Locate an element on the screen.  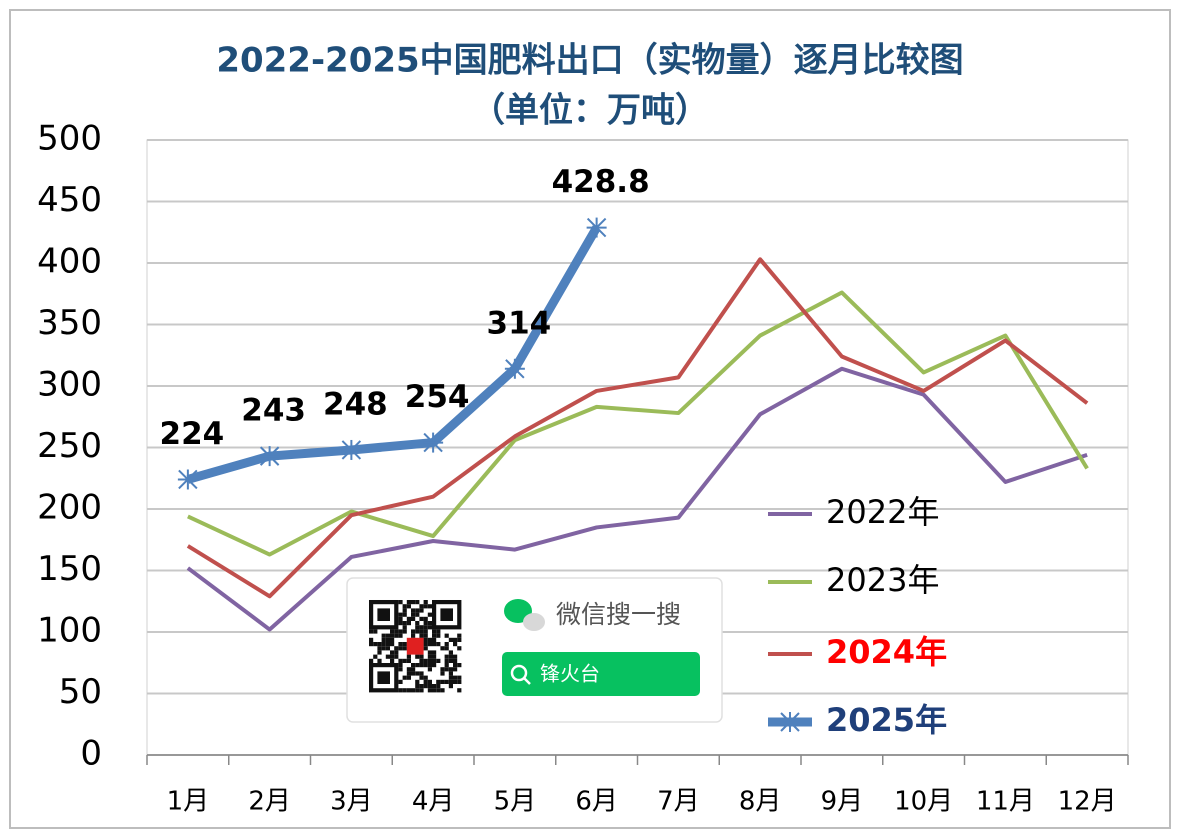
x-tick-label: 1月 is located at coordinates (188, 802).